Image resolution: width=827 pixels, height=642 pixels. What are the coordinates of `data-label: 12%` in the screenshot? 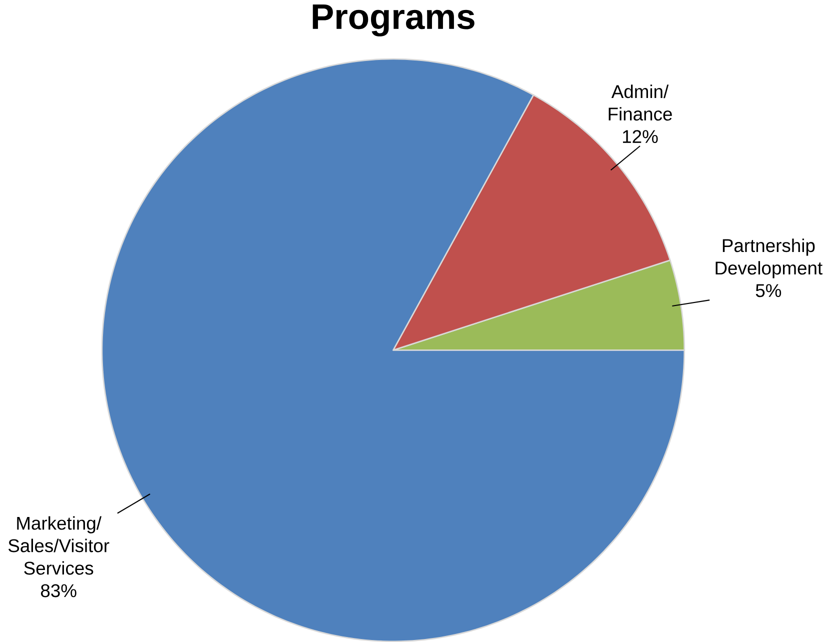 It's located at (640, 136).